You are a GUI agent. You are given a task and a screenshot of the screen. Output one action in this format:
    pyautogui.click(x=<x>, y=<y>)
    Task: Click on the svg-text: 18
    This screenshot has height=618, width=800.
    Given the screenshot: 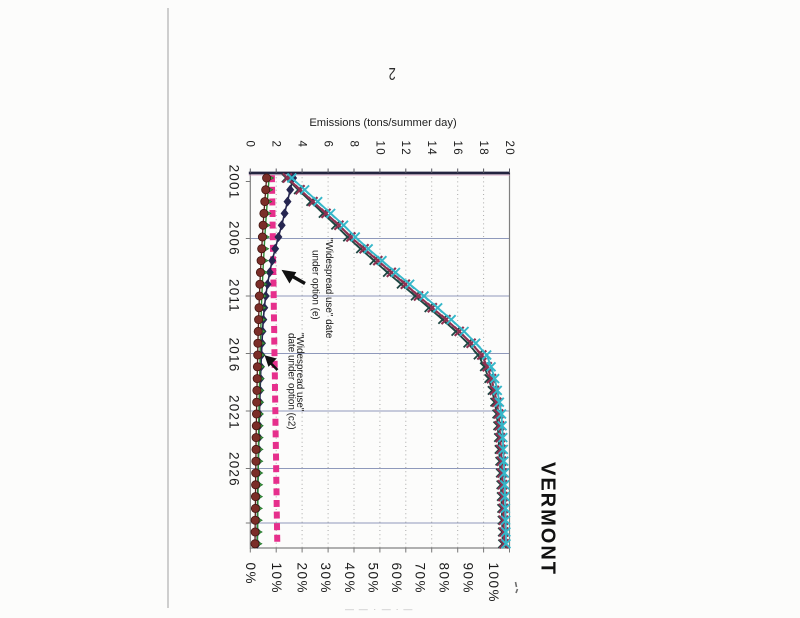 What is the action you would take?
    pyautogui.click(x=483, y=149)
    